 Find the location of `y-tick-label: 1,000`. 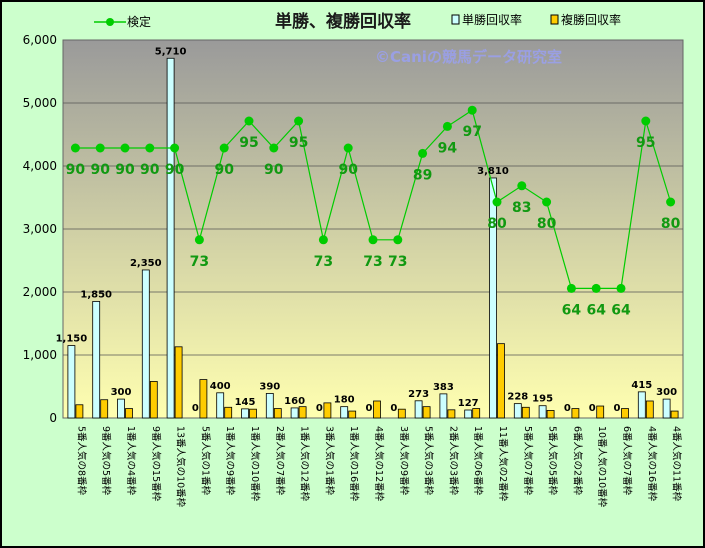

y-tick-label: 1,000 is located at coordinates (40, 355).